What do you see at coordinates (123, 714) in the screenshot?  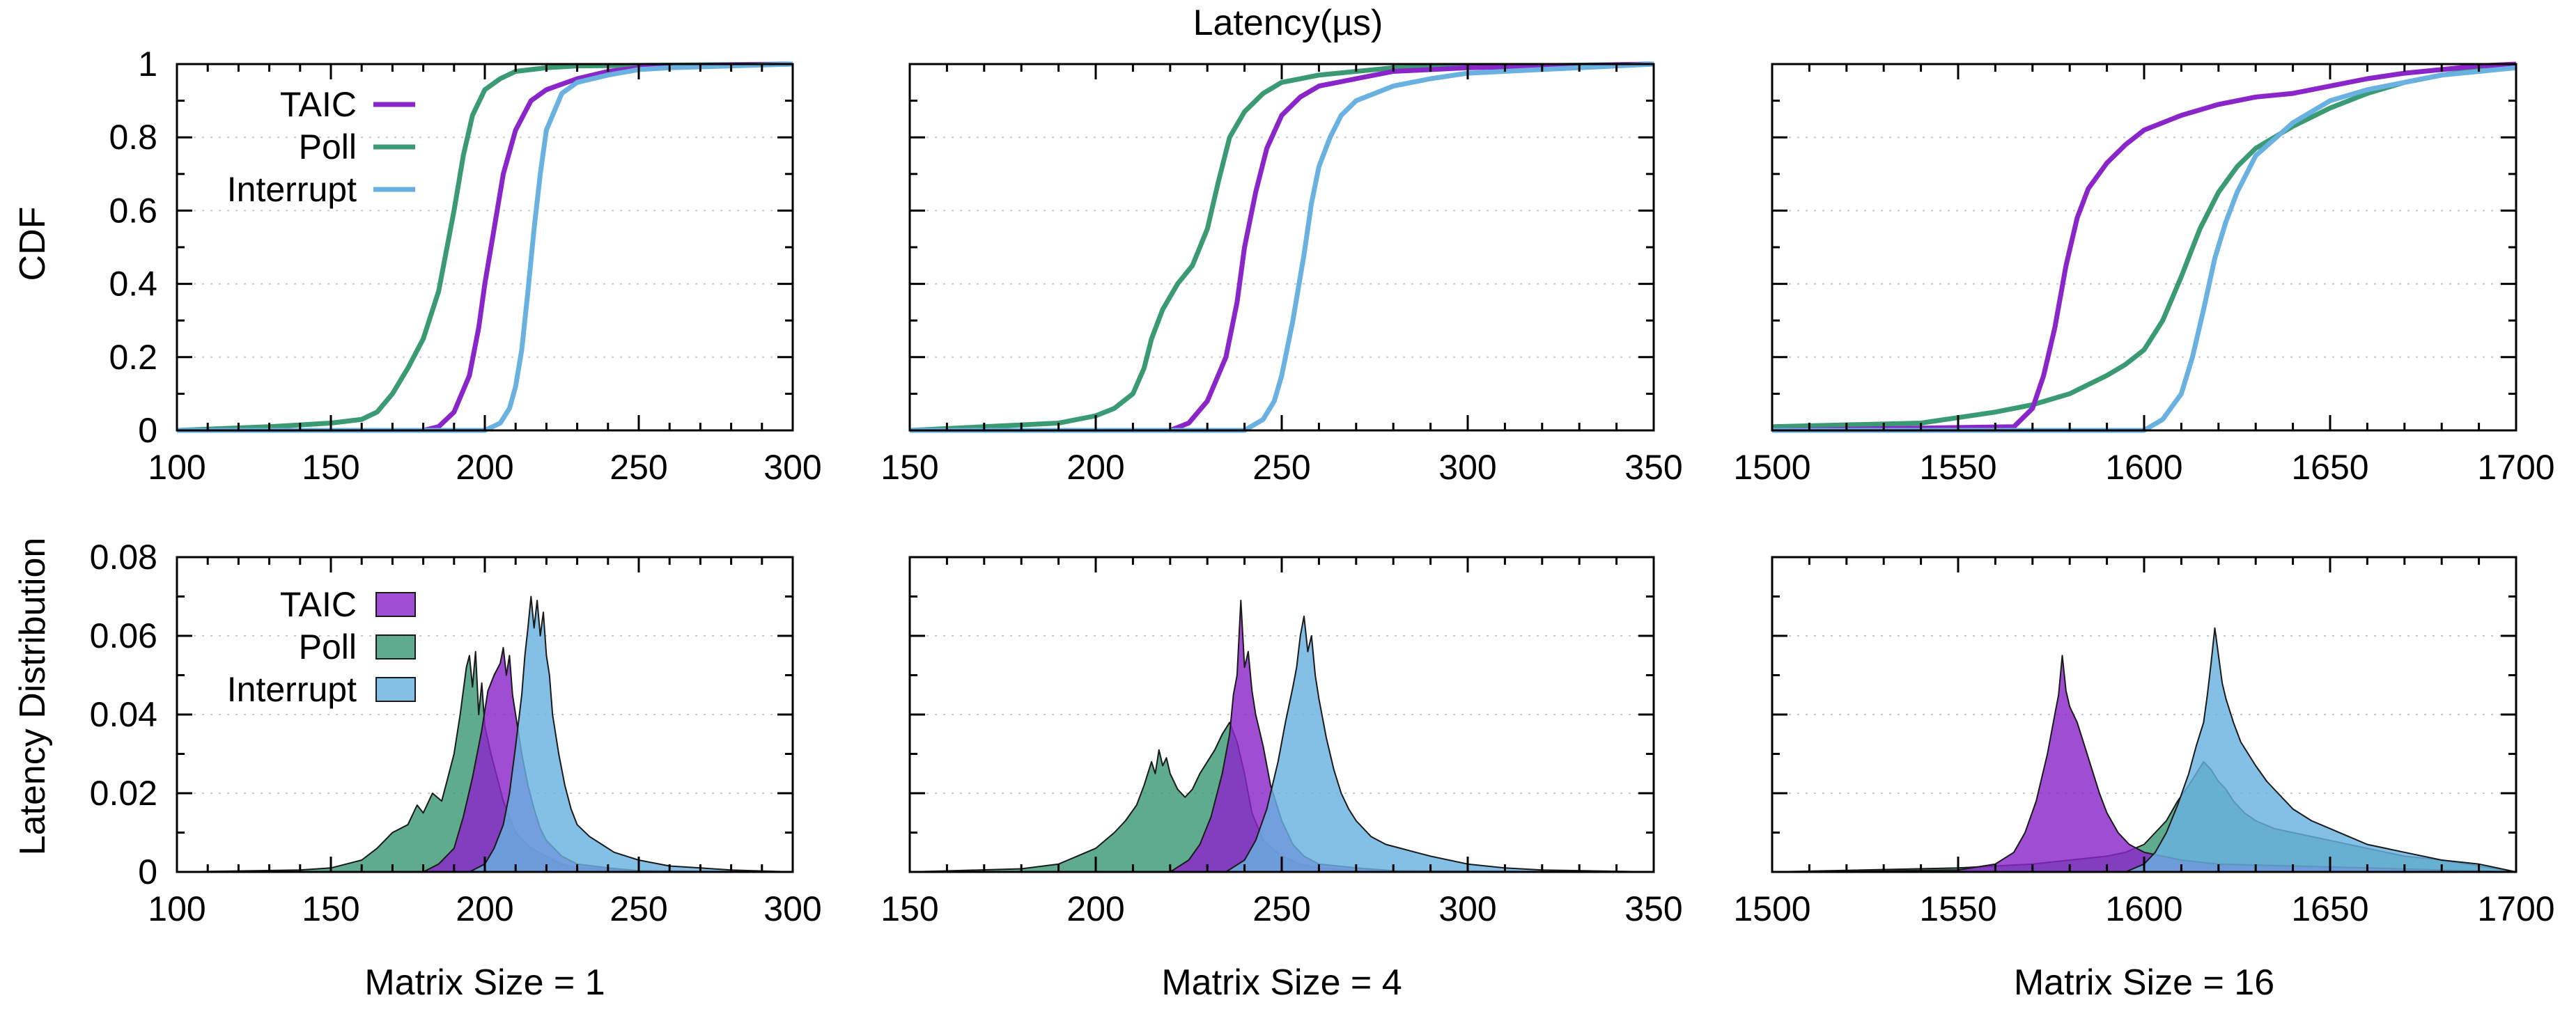 I see `y-tick-label: 0.04` at bounding box center [123, 714].